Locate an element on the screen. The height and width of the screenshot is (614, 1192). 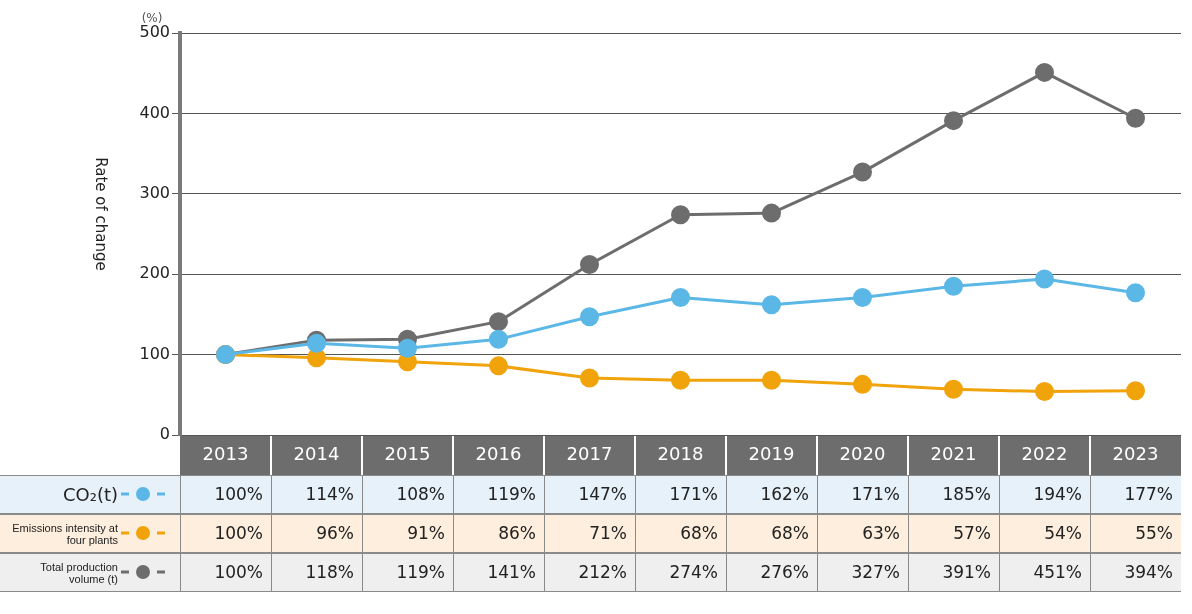
y-tick-label: 300 is located at coordinates (154, 192).